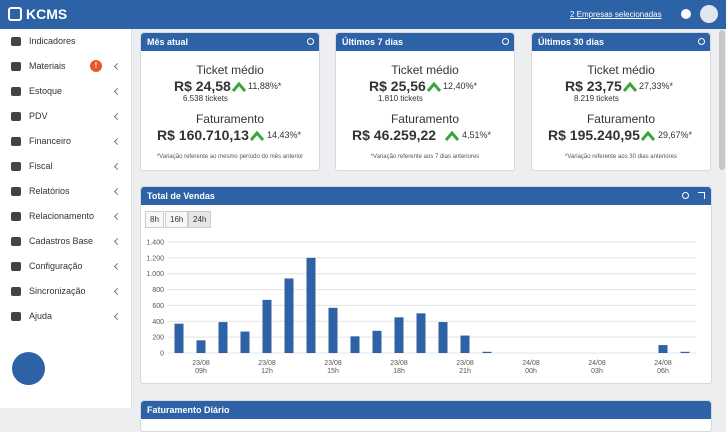 Image resolution: width=726 pixels, height=432 pixels. I want to click on range-button: 8h, so click(154, 219).